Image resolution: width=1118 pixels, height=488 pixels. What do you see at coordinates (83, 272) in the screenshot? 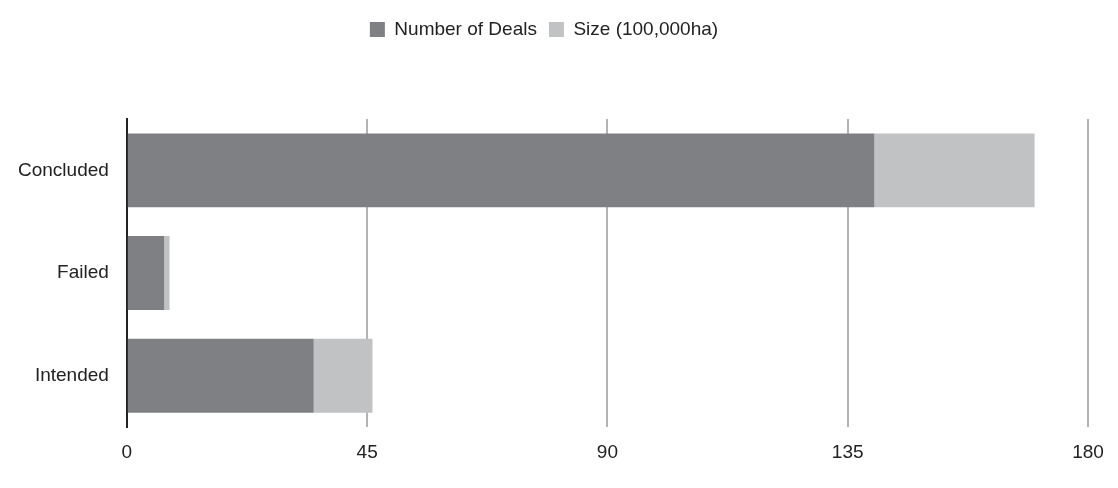
I see `y-tick-label: Failed` at bounding box center [83, 272].